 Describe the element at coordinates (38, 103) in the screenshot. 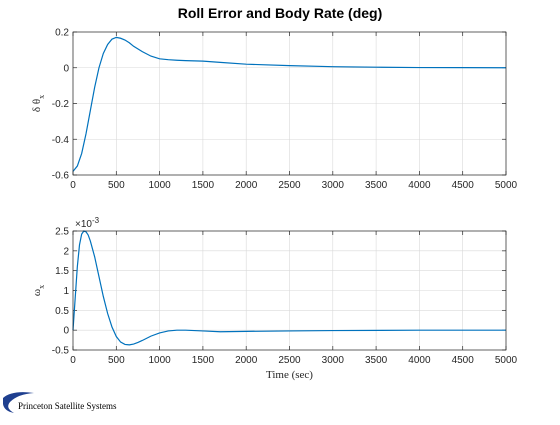

I see `y-axis-label: δ θx` at that location.